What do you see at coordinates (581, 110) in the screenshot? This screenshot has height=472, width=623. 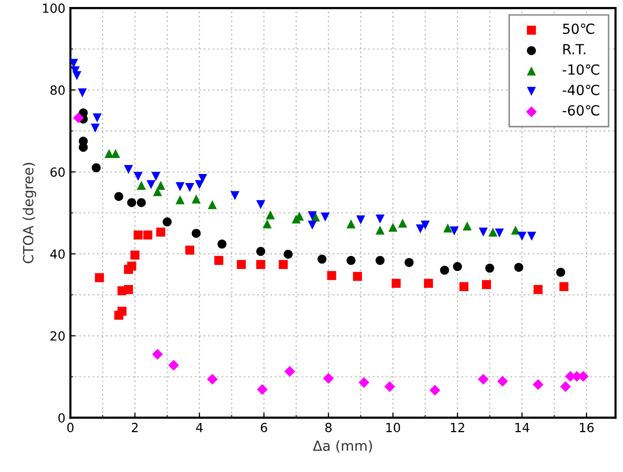 I see `legend-label: -60℃` at bounding box center [581, 110].